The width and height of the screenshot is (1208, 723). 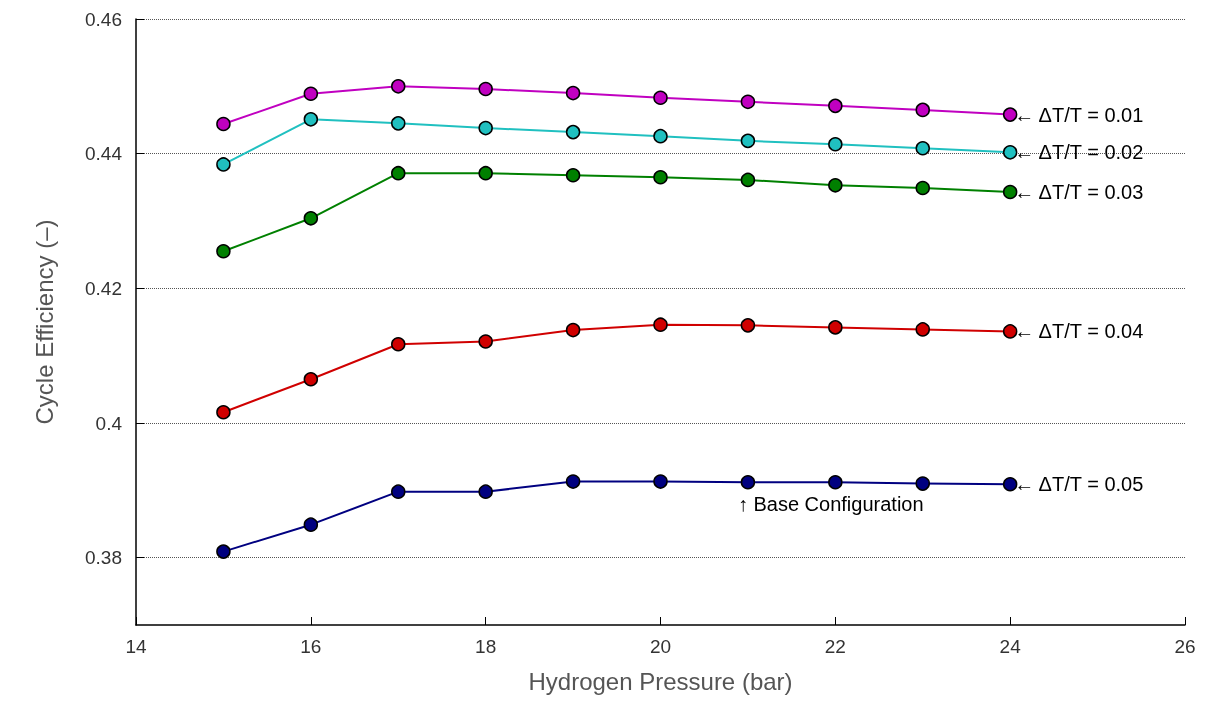 What do you see at coordinates (486, 646) in the screenshot?
I see `x-tick-label: 18` at bounding box center [486, 646].